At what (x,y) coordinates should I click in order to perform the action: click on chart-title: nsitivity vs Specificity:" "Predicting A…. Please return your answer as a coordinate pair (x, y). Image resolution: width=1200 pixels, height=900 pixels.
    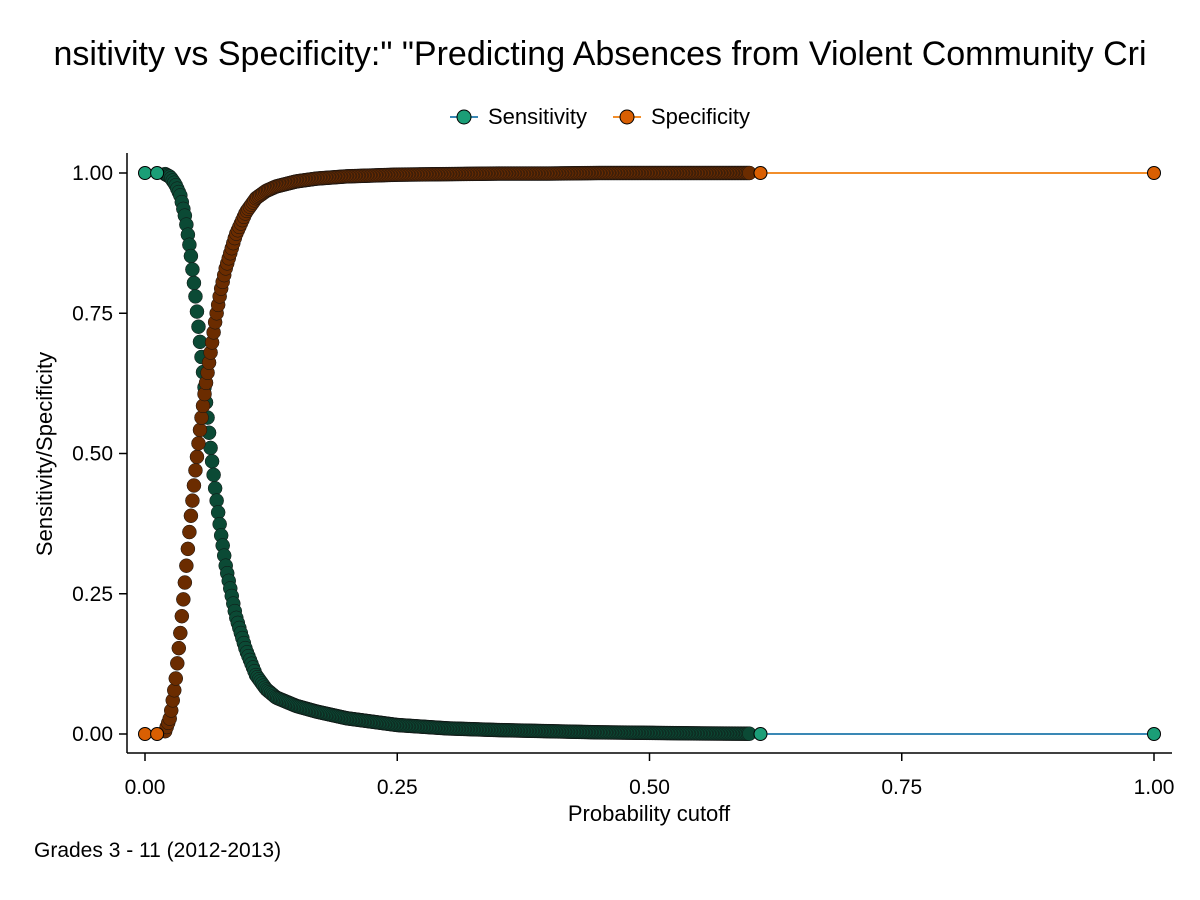
    Looking at the image, I should click on (600, 54).